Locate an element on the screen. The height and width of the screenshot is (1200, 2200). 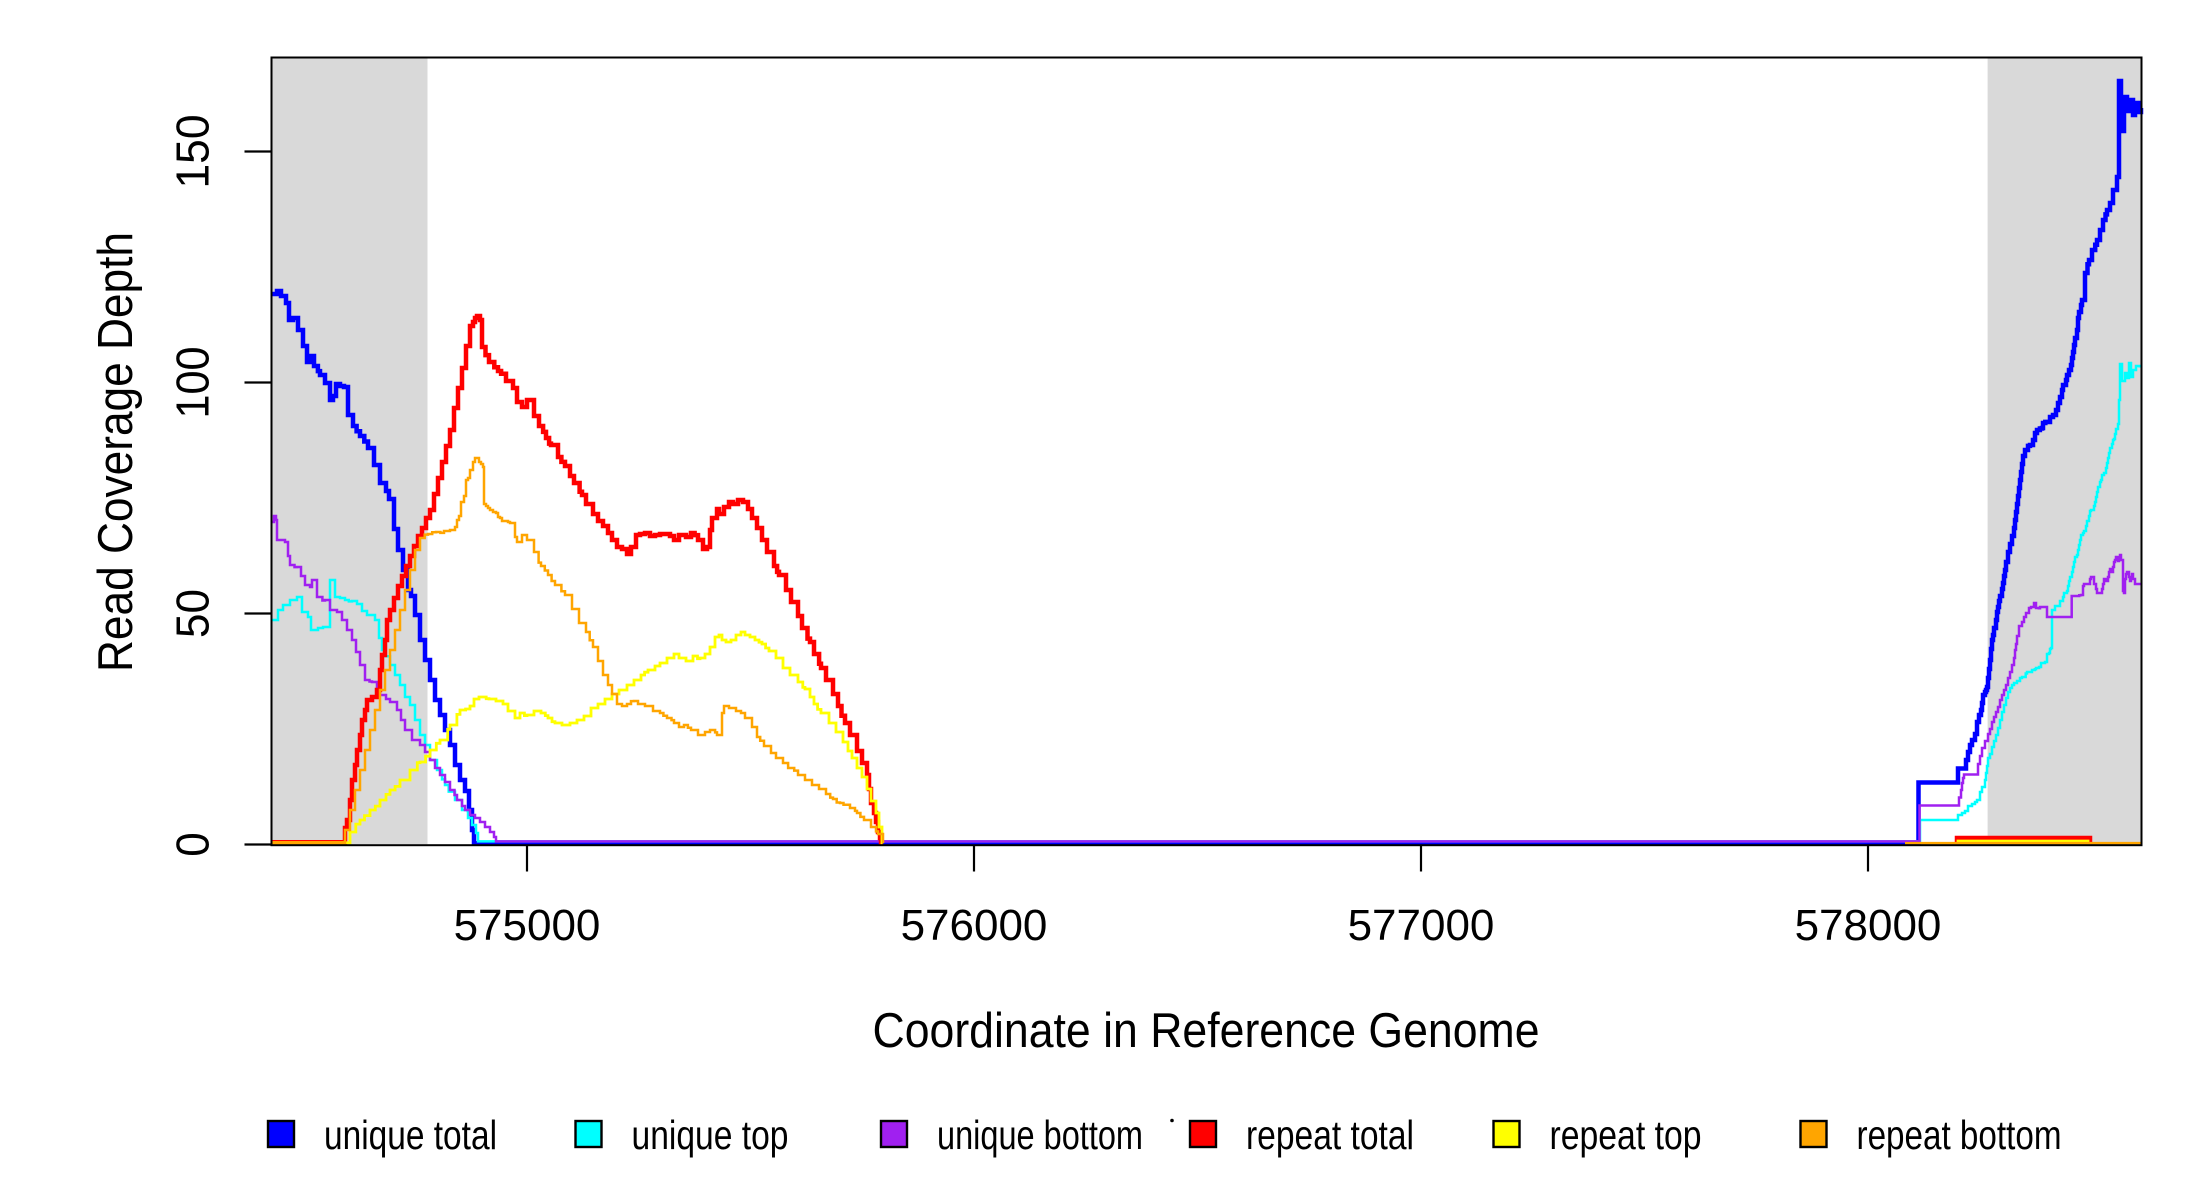
svg-text: repeat total is located at coordinates (1330, 1135).